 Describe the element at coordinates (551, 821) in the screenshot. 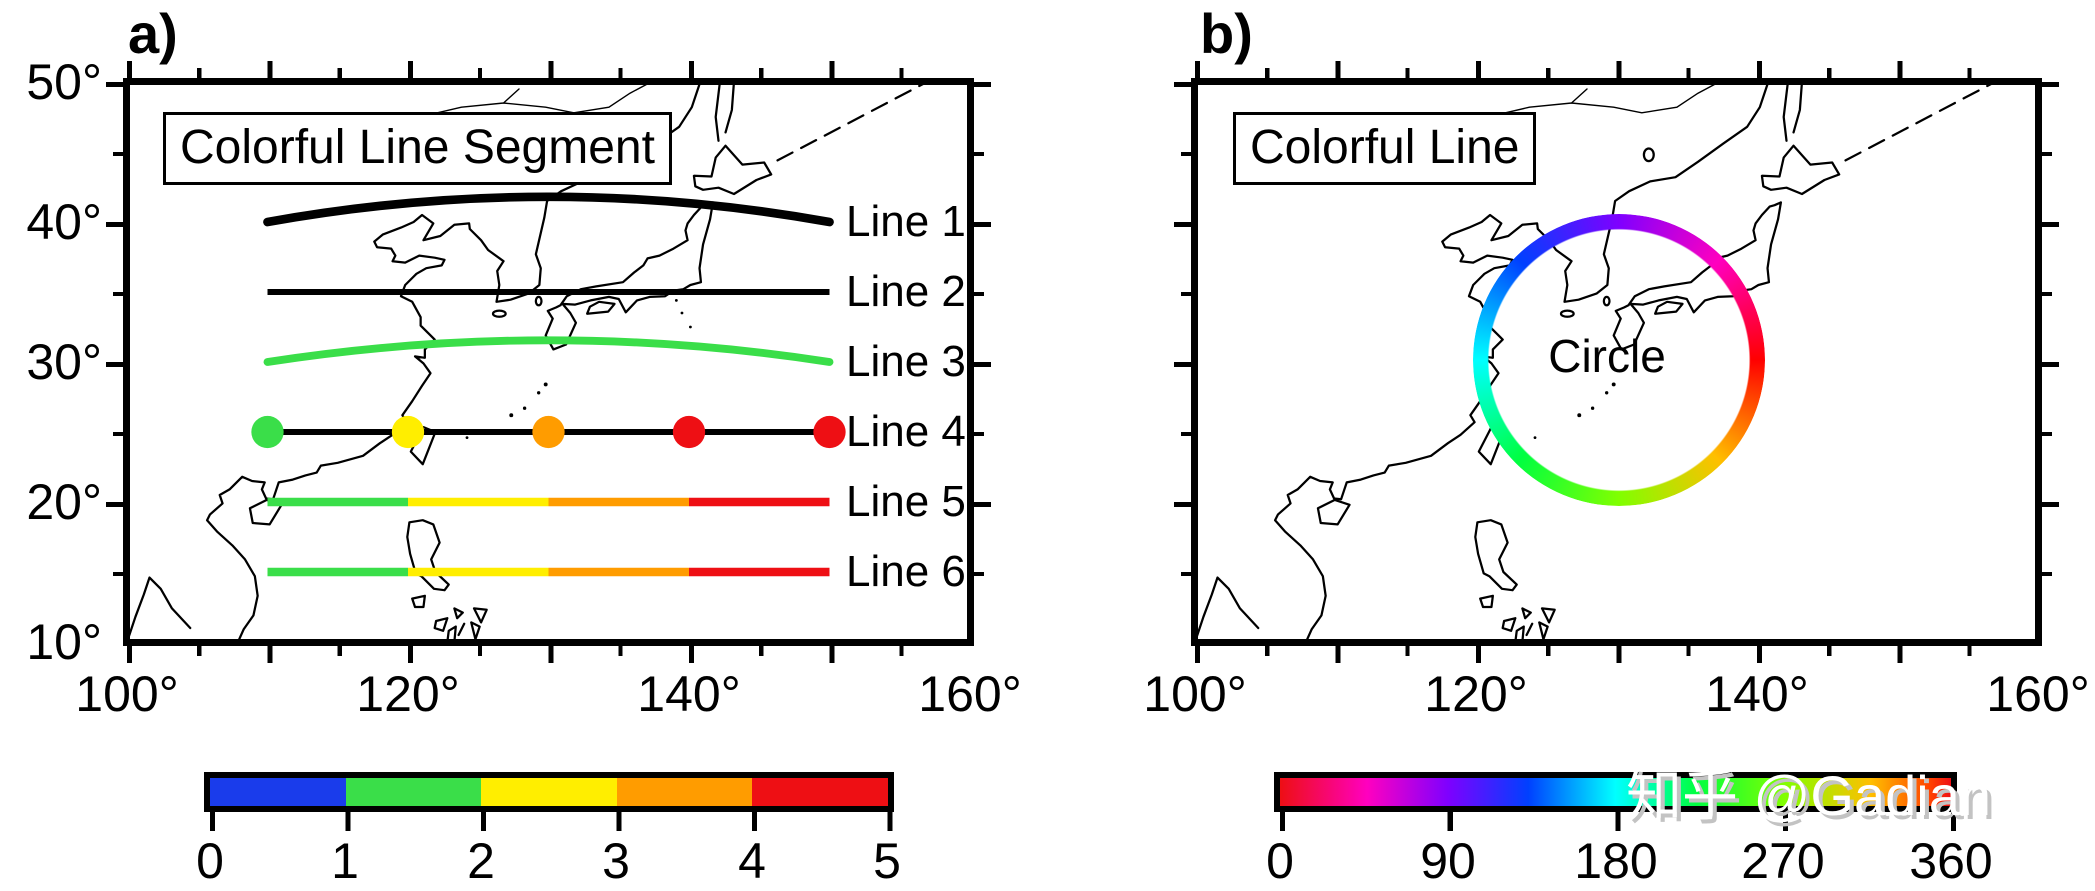

I see `colorbar-a-ticks` at that location.